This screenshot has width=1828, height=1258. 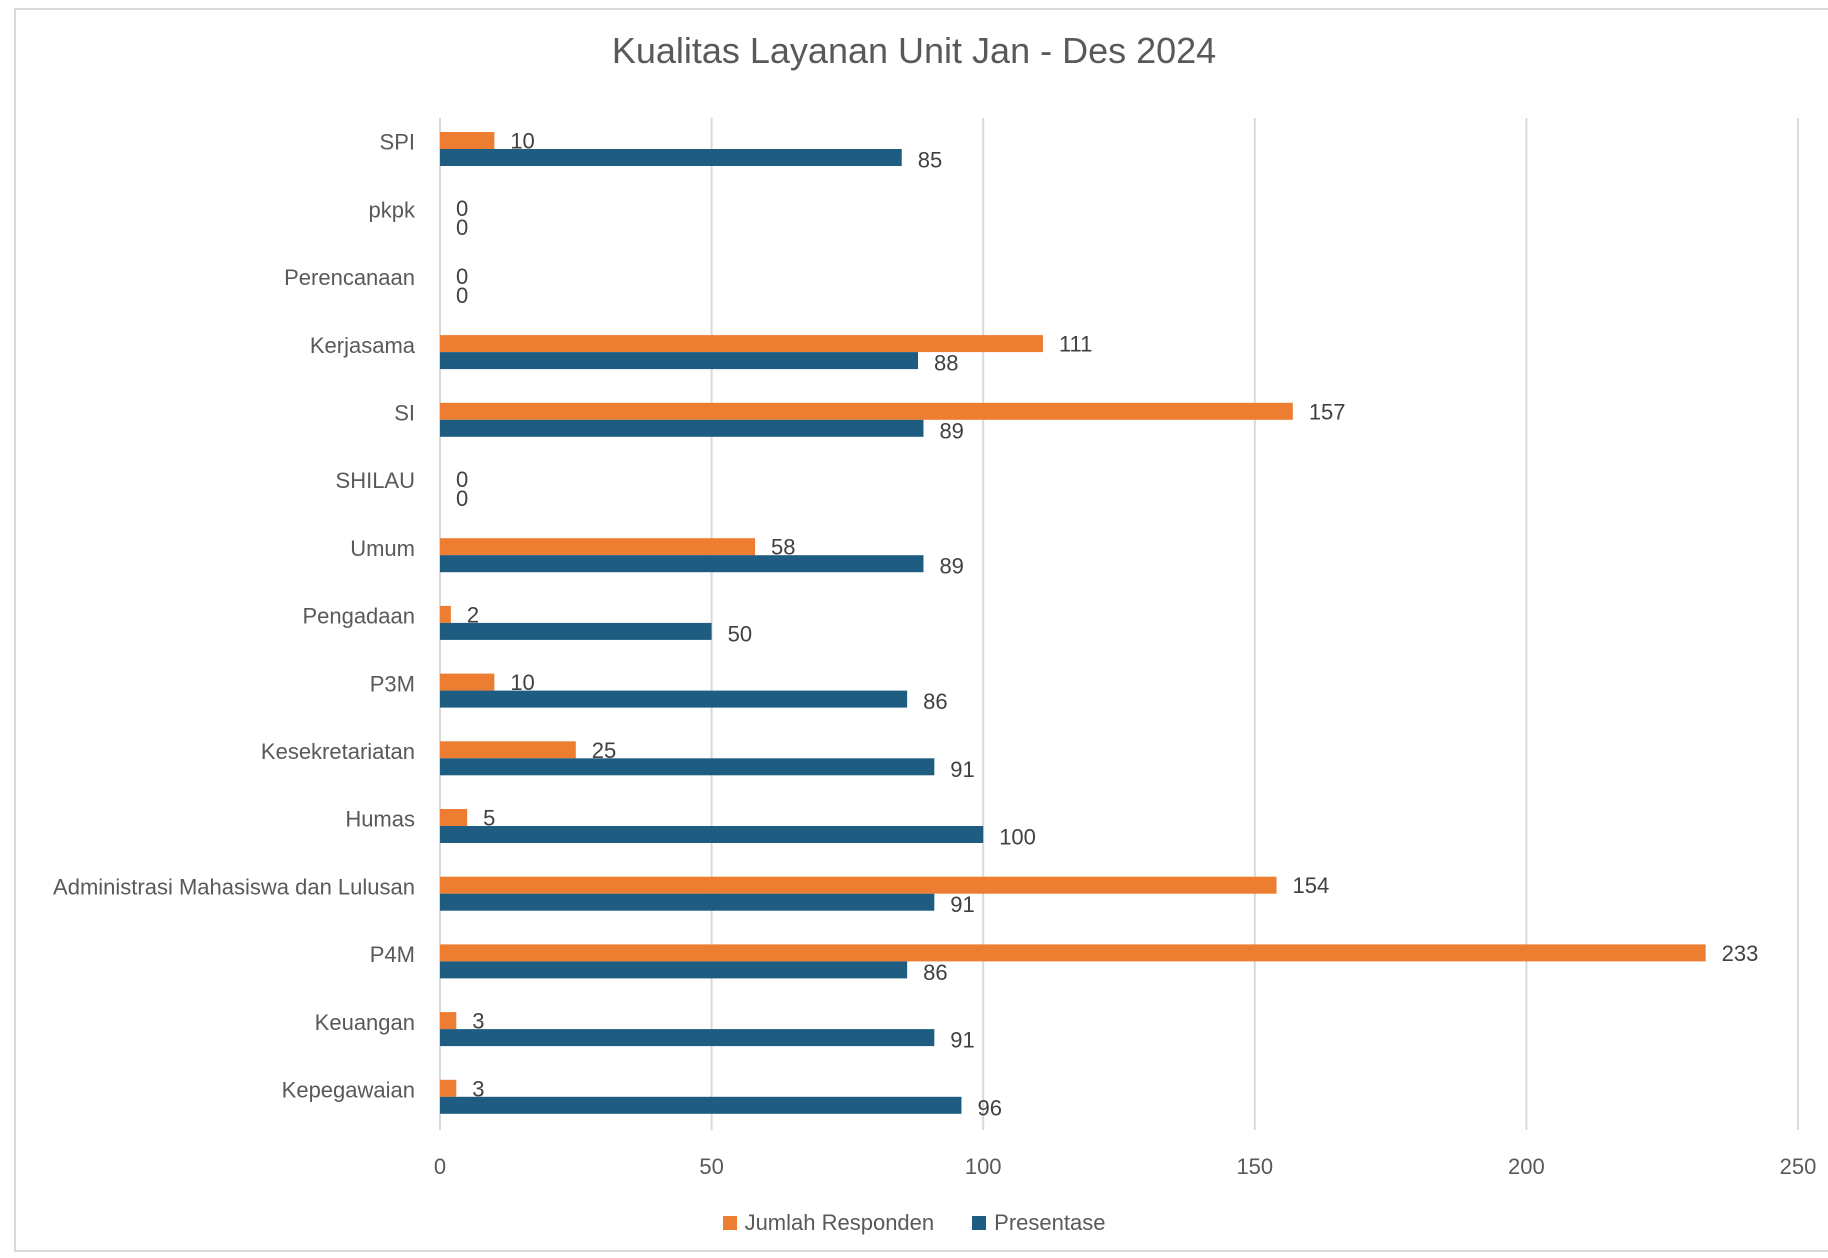 What do you see at coordinates (462, 498) in the screenshot?
I see `data-label-series-2-5: 0` at bounding box center [462, 498].